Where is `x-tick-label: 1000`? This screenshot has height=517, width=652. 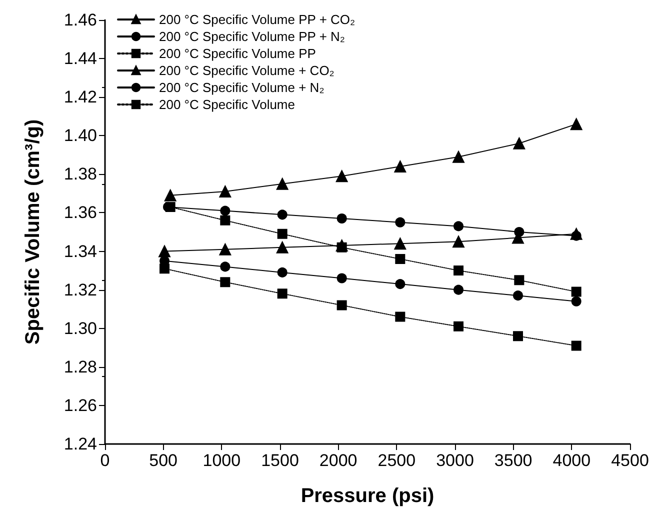 x-tick-label: 1000 is located at coordinates (221, 460).